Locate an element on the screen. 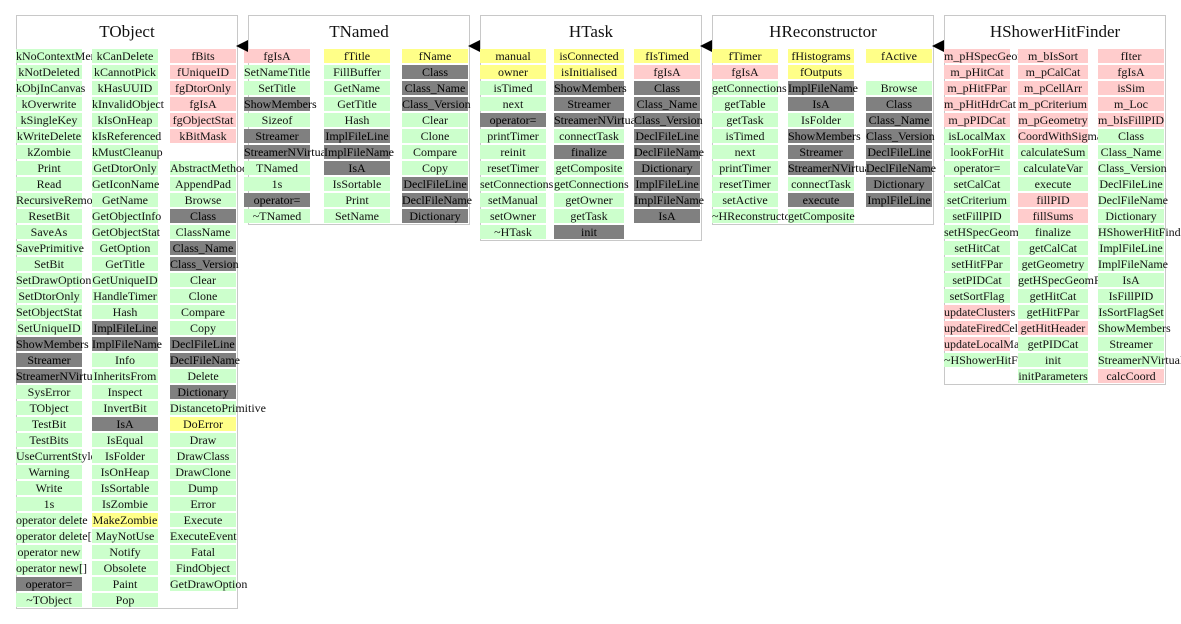  member-cell: Sizeof is located at coordinates (277, 120).